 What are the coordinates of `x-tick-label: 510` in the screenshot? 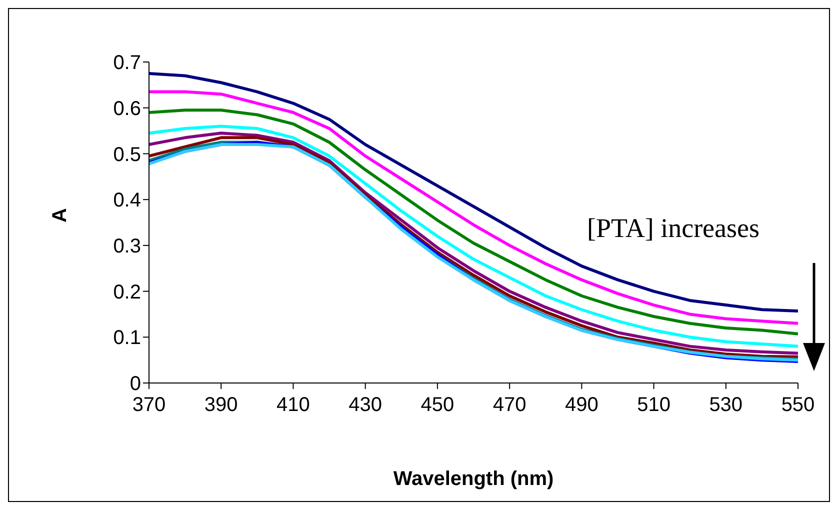 It's located at (653, 405).